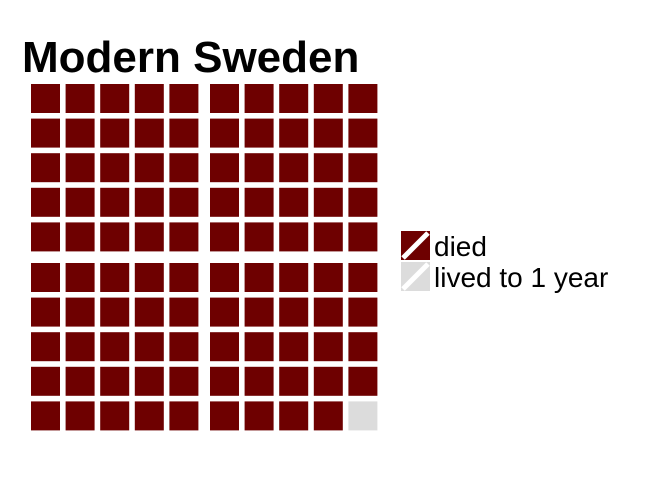 Image resolution: width=672 pixels, height=480 pixels. I want to click on legend-label-lived: lived to 1 year, so click(521, 277).